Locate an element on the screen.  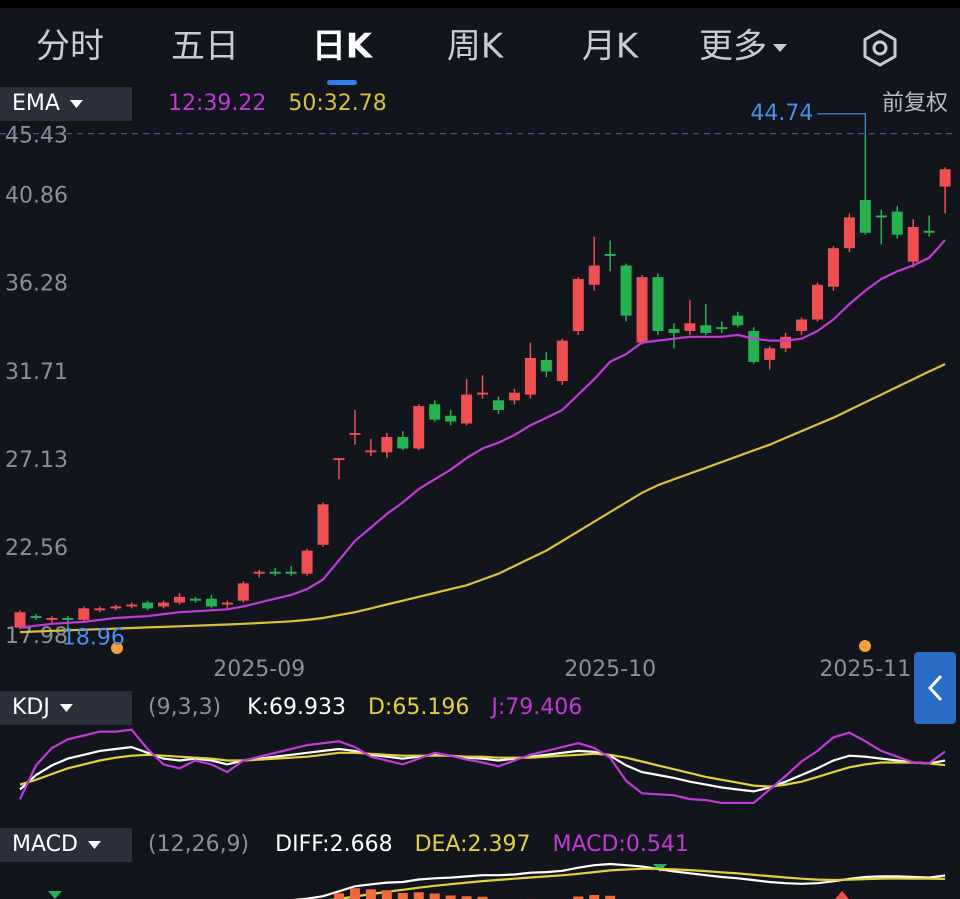
tab: 分时 is located at coordinates (70, 47).